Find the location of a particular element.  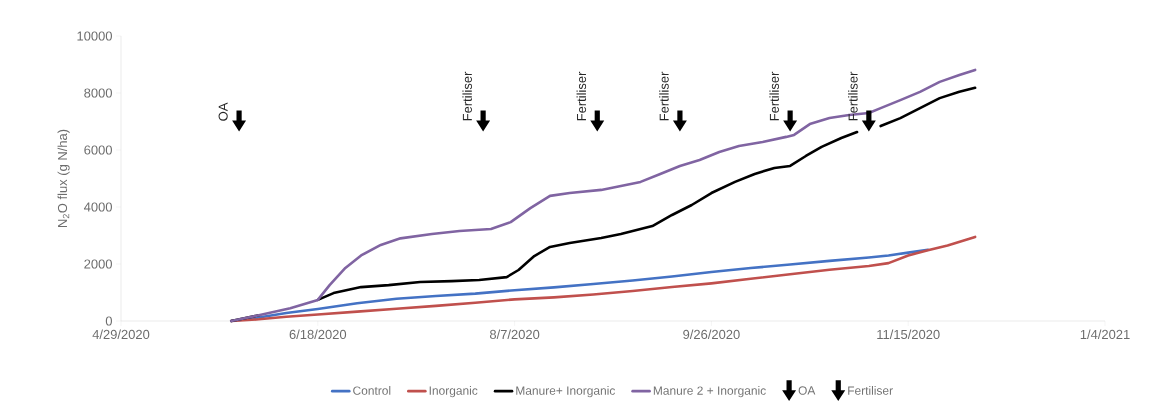

y-tick-label: 0 is located at coordinates (108, 321).